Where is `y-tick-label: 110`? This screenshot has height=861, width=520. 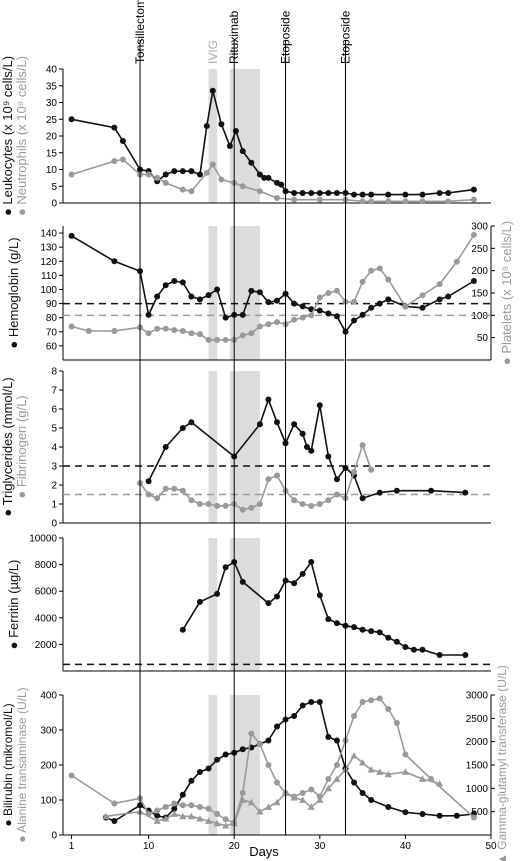
y-tick-label: 110 is located at coordinates (49, 276).